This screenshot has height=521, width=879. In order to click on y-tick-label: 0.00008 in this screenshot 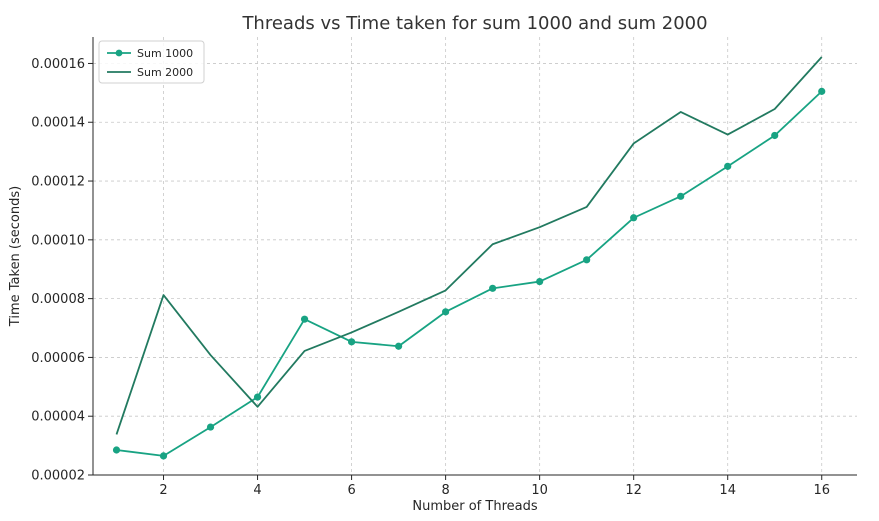, I will do `click(58, 299)`.